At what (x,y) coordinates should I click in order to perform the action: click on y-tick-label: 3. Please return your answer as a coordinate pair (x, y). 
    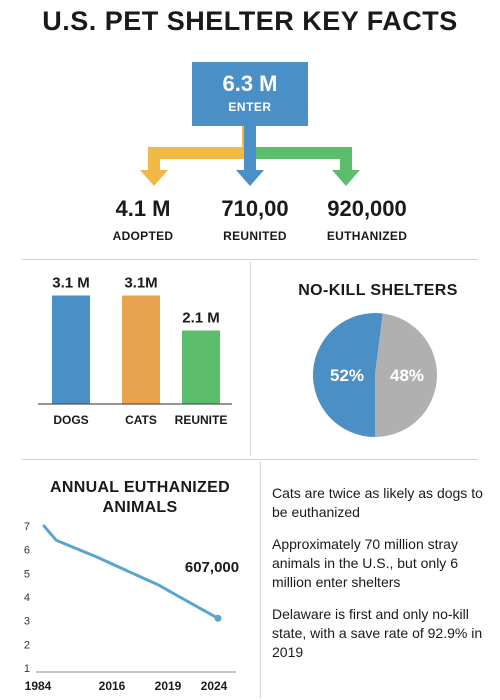
    Looking at the image, I should click on (27, 622).